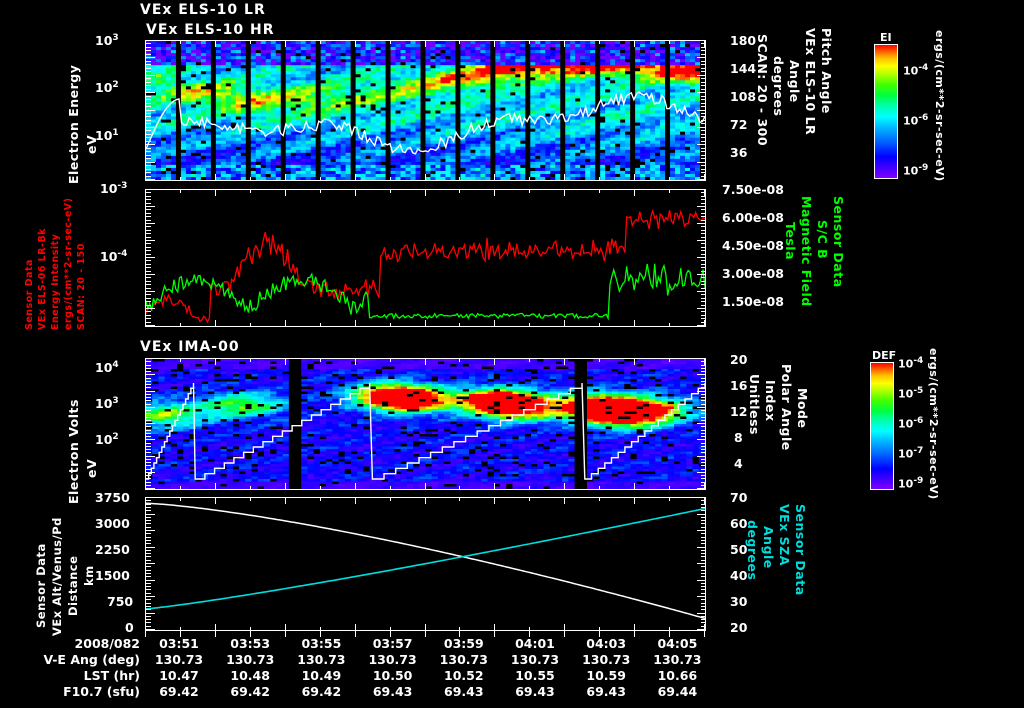 The width and height of the screenshot is (1024, 708). What do you see at coordinates (916, 170) in the screenshot?
I see `panel1-colorbar-tick-2: 10-9` at bounding box center [916, 170].